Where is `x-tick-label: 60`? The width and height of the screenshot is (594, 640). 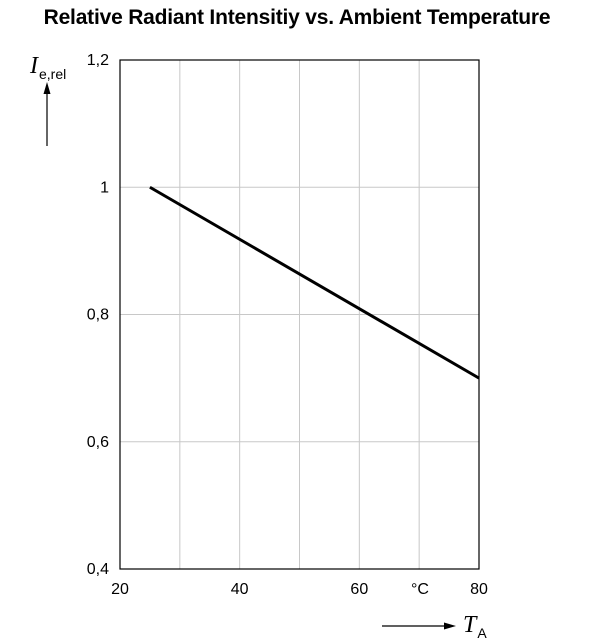 x-tick-label: 60 is located at coordinates (359, 589).